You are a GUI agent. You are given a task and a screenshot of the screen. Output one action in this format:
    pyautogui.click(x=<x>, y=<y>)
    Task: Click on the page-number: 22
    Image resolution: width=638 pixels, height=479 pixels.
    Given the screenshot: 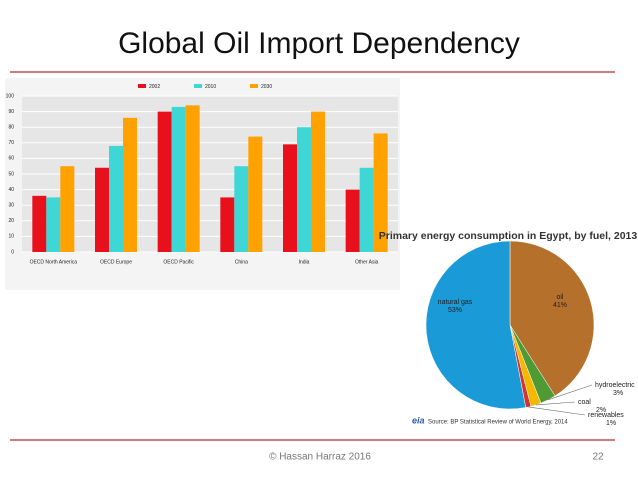 What is the action you would take?
    pyautogui.click(x=598, y=457)
    